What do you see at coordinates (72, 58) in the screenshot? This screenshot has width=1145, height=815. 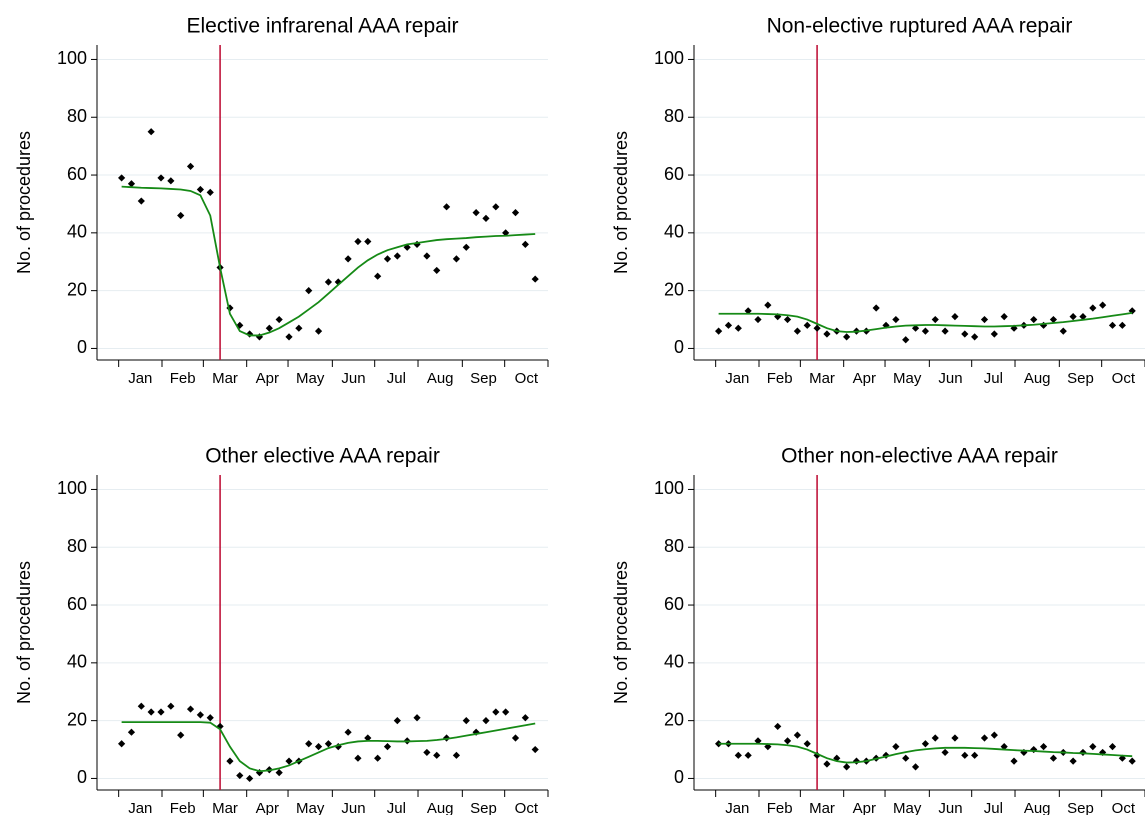 I see `y-tick-label: 100` at bounding box center [72, 58].